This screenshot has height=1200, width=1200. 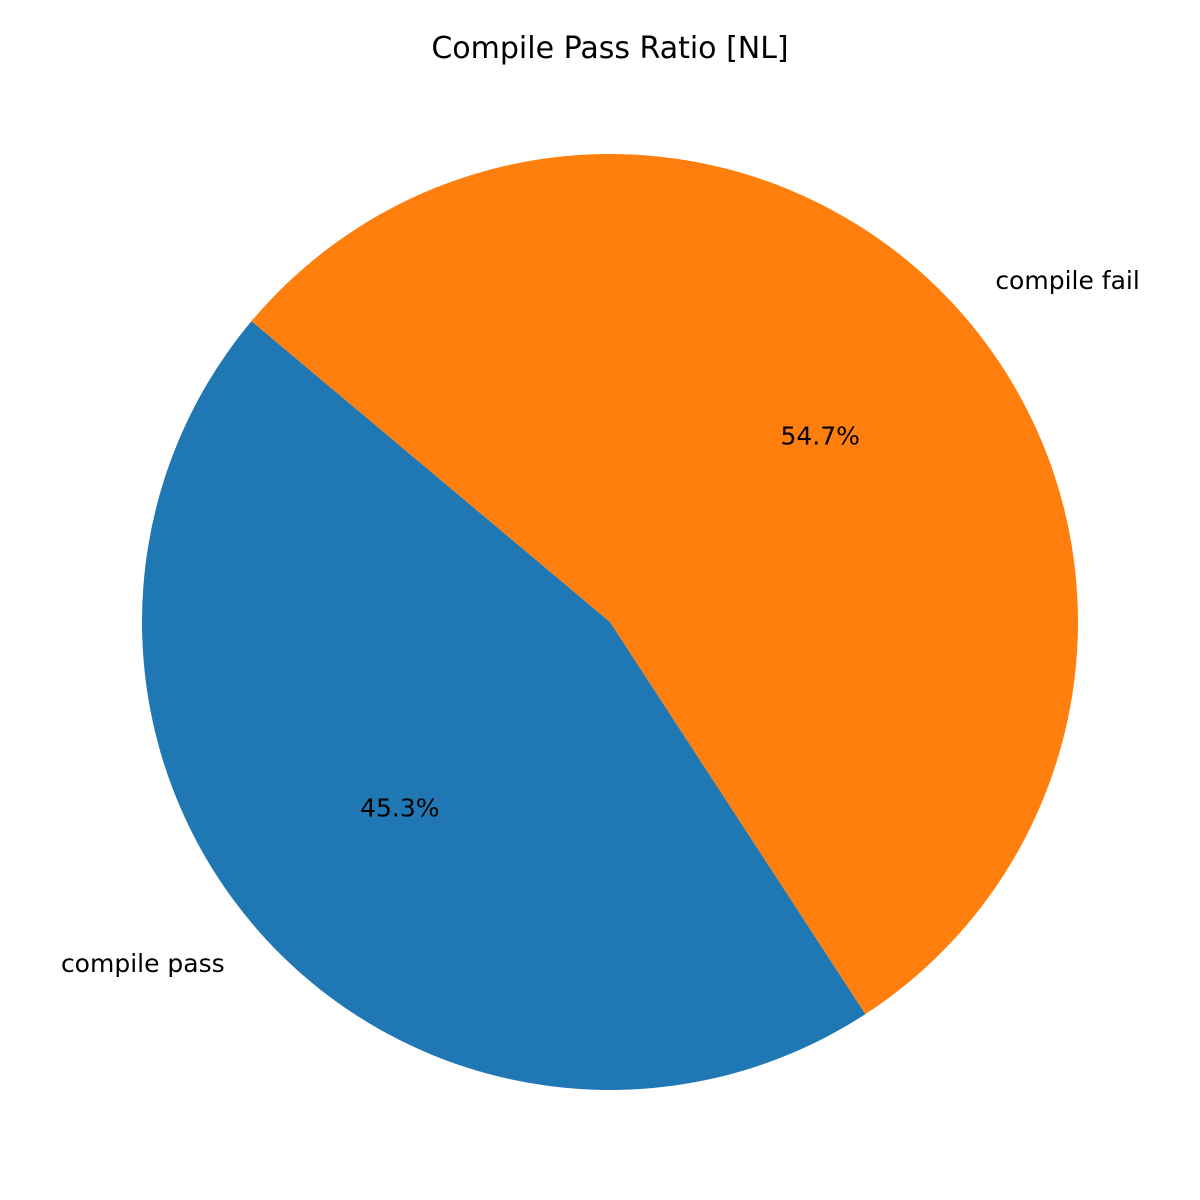 I want to click on chart-title: Compile Pass Ratio [NL], so click(x=609, y=48).